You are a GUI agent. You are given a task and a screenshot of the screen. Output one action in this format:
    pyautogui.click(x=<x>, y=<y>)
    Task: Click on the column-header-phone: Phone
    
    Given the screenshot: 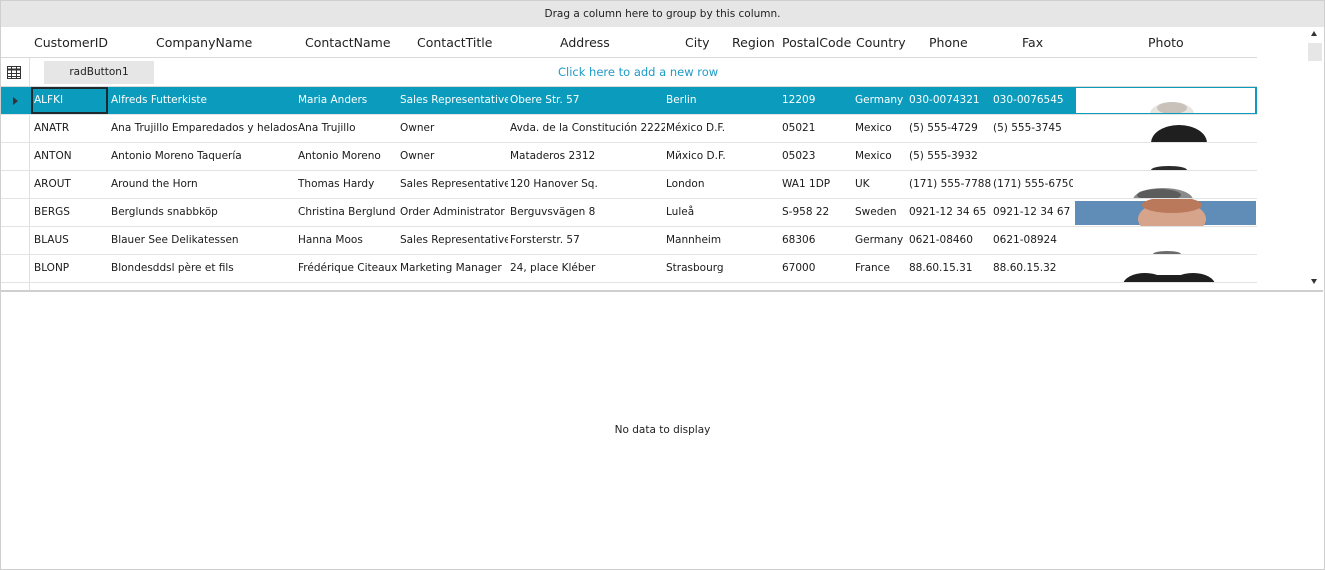 What is the action you would take?
    pyautogui.click(x=948, y=42)
    